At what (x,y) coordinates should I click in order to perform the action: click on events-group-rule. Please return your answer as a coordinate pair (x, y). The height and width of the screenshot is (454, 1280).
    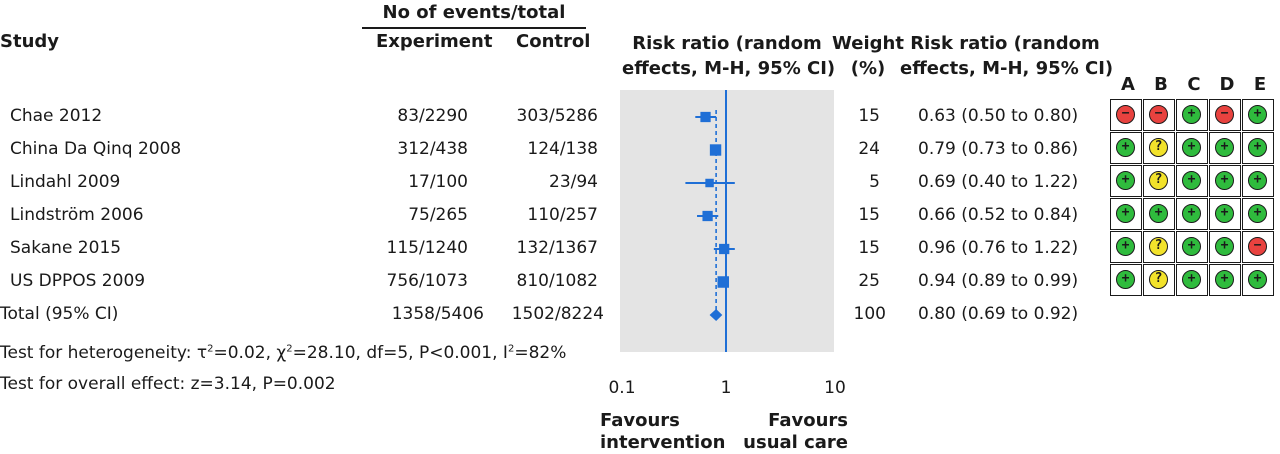
    Looking at the image, I should click on (474, 28).